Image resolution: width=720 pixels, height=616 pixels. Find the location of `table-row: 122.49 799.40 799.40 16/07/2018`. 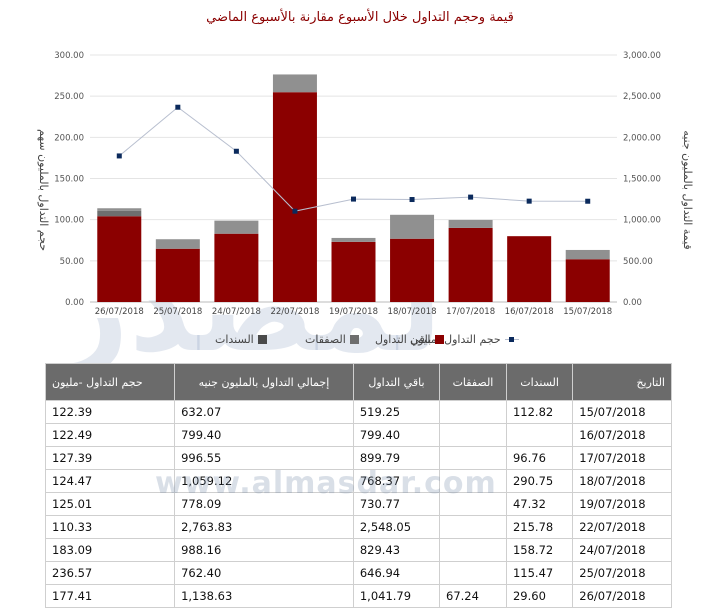

table-row: 122.49 799.40 799.40 16/07/2018 is located at coordinates (358, 435).